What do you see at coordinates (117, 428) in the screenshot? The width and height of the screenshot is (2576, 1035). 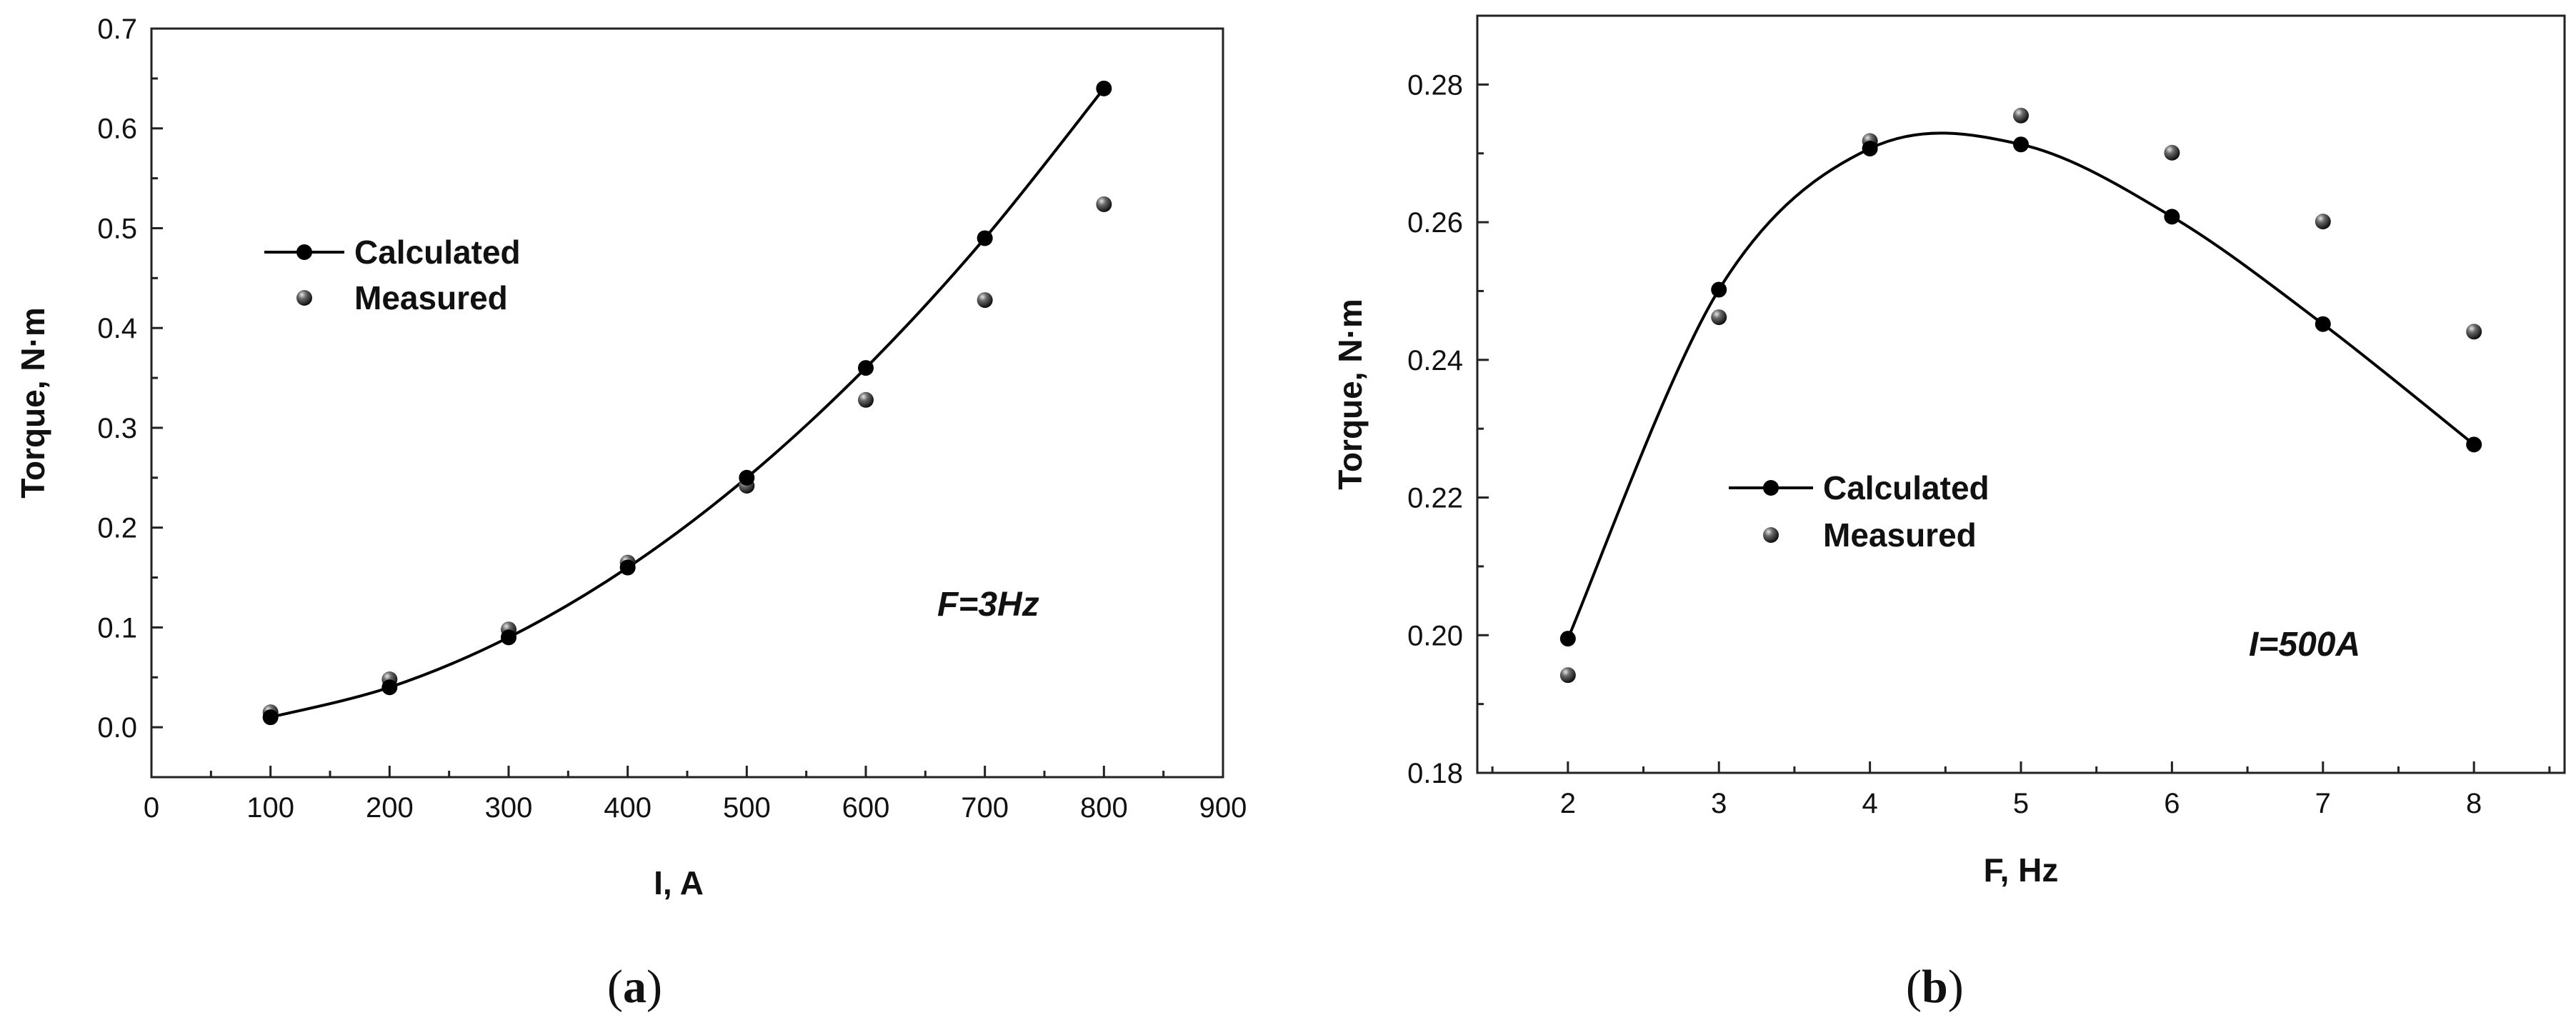 I see `y-tick-label: 0.3` at bounding box center [117, 428].